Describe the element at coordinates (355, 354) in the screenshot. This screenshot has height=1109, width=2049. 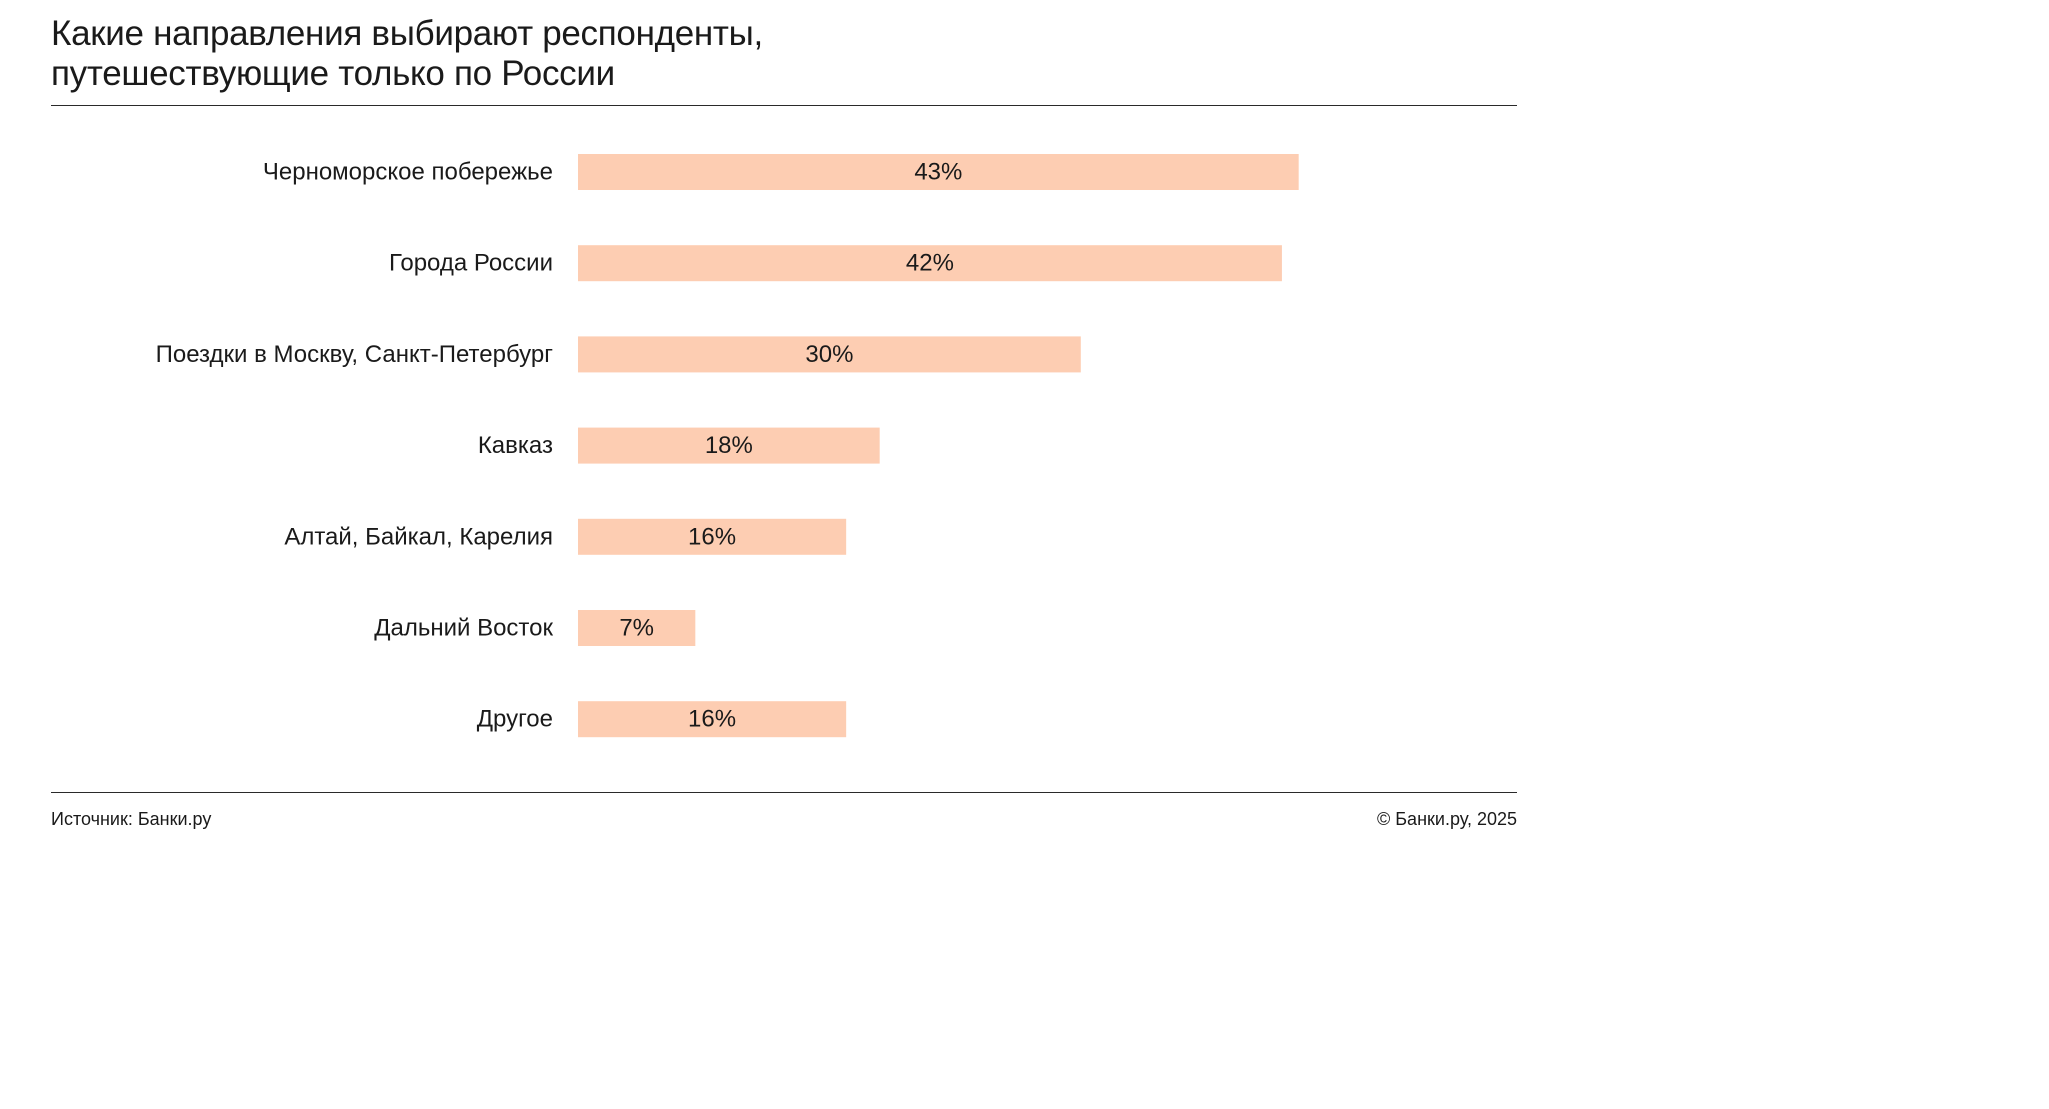
I see `category-label: Поездки в Москву, Санкт-Петербург` at that location.